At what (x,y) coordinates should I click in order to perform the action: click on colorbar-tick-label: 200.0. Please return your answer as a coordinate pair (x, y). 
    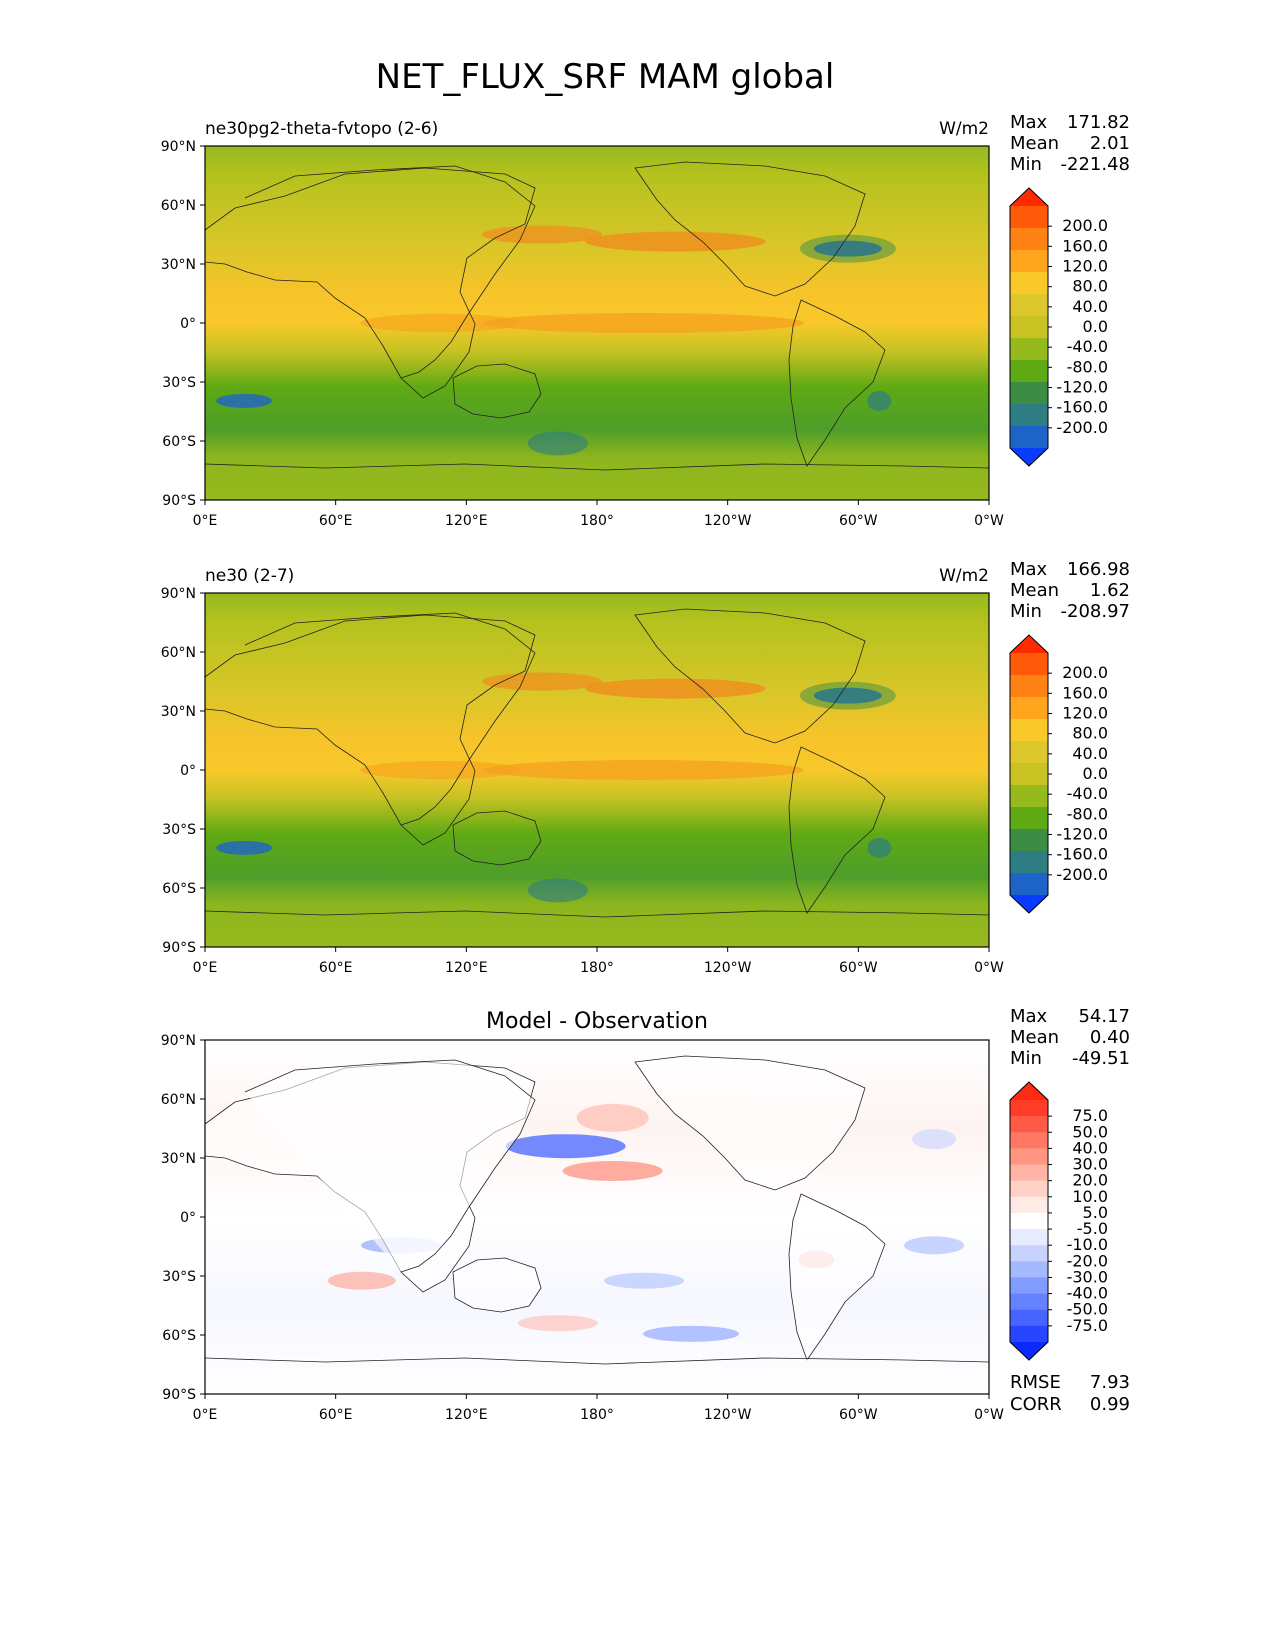
    Looking at the image, I should click on (1085, 225).